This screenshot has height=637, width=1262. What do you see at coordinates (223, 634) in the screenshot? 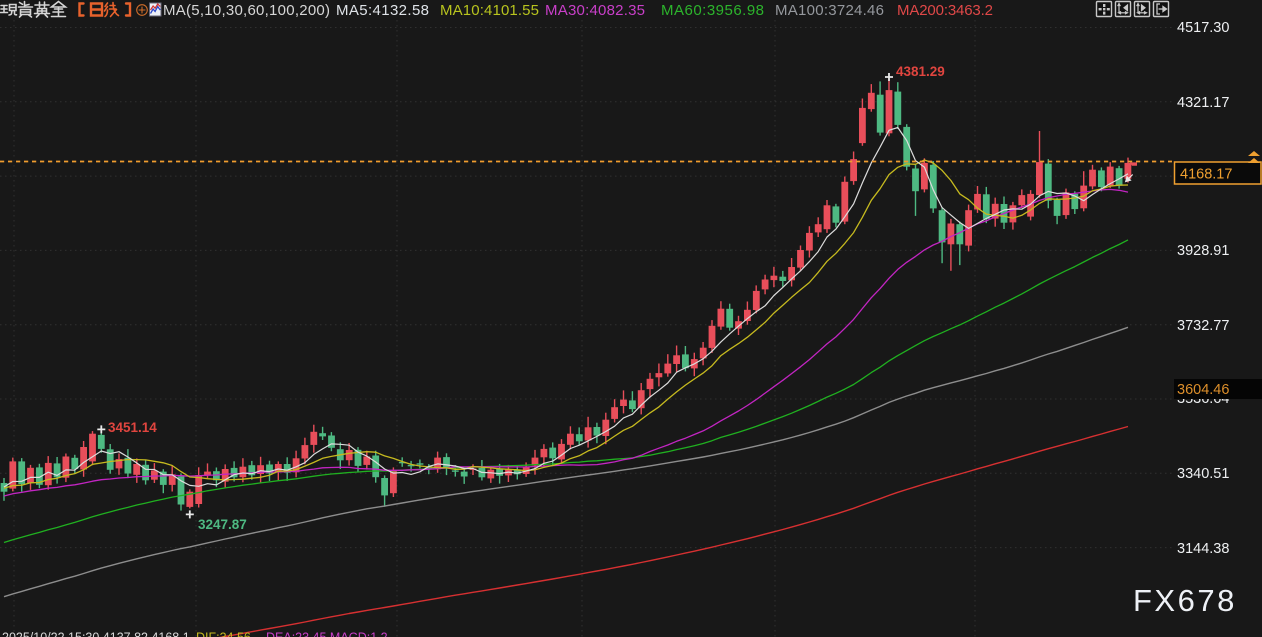
I see `svg-text: DIF:34.56` at bounding box center [223, 634].